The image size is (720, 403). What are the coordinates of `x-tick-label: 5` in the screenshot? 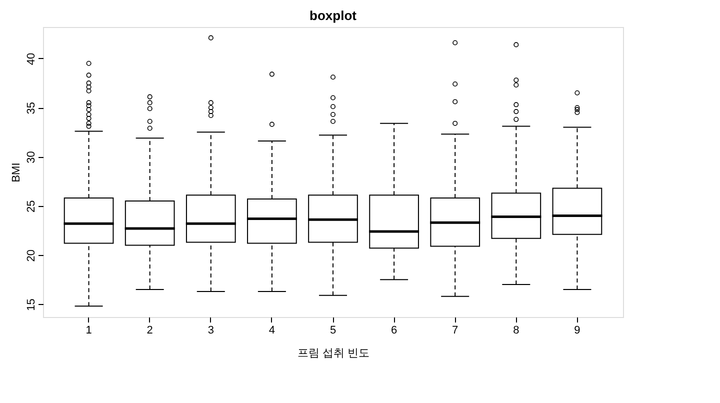 It's located at (333, 330).